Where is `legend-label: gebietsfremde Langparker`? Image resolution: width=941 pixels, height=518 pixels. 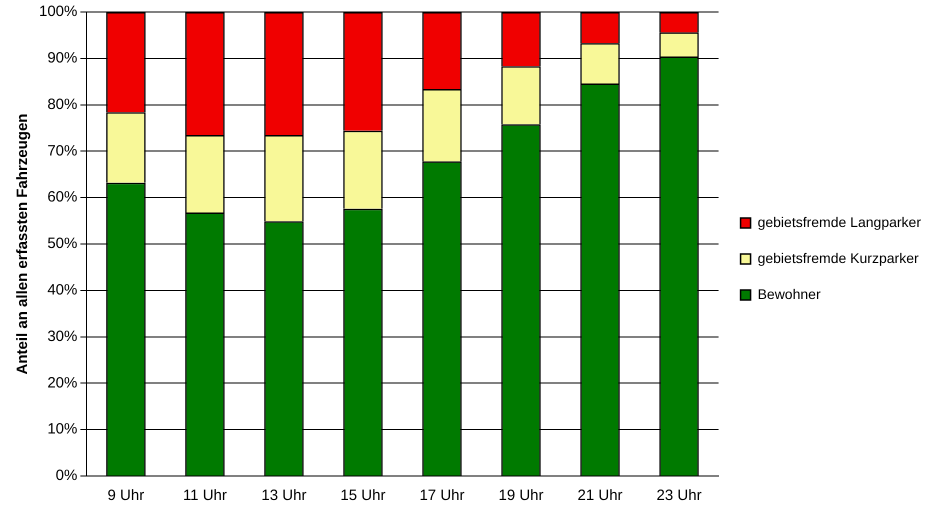
legend-label: gebietsfremde Langparker is located at coordinates (840, 222).